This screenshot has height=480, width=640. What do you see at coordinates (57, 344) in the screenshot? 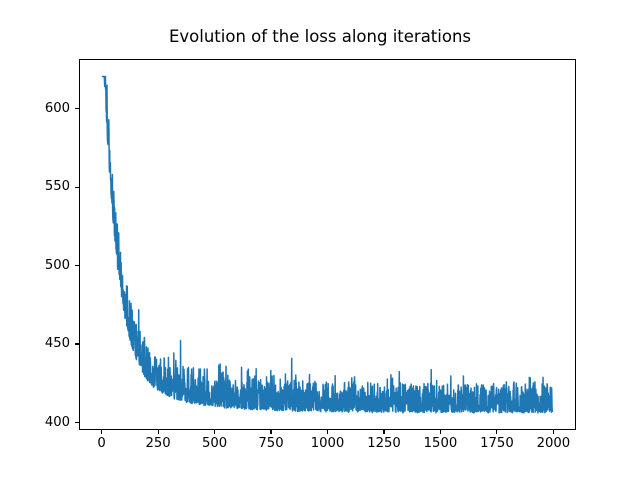
I see `y-tick-label: 450` at bounding box center [57, 344].